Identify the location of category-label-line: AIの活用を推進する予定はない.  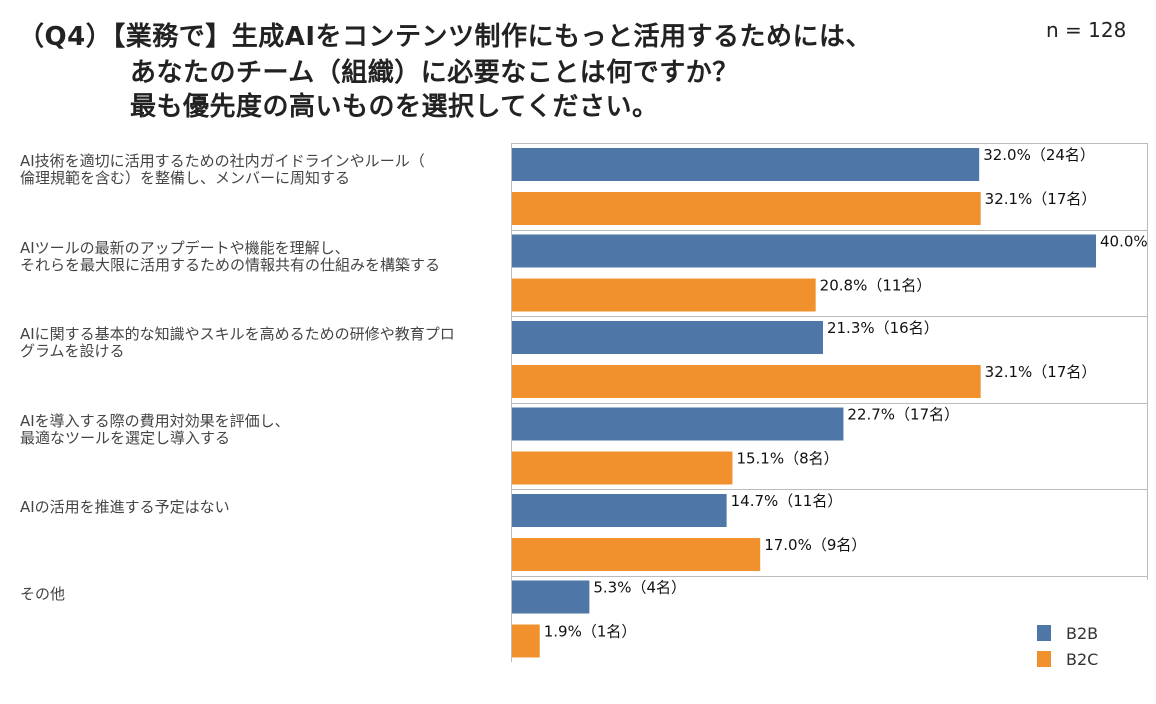
(125, 507).